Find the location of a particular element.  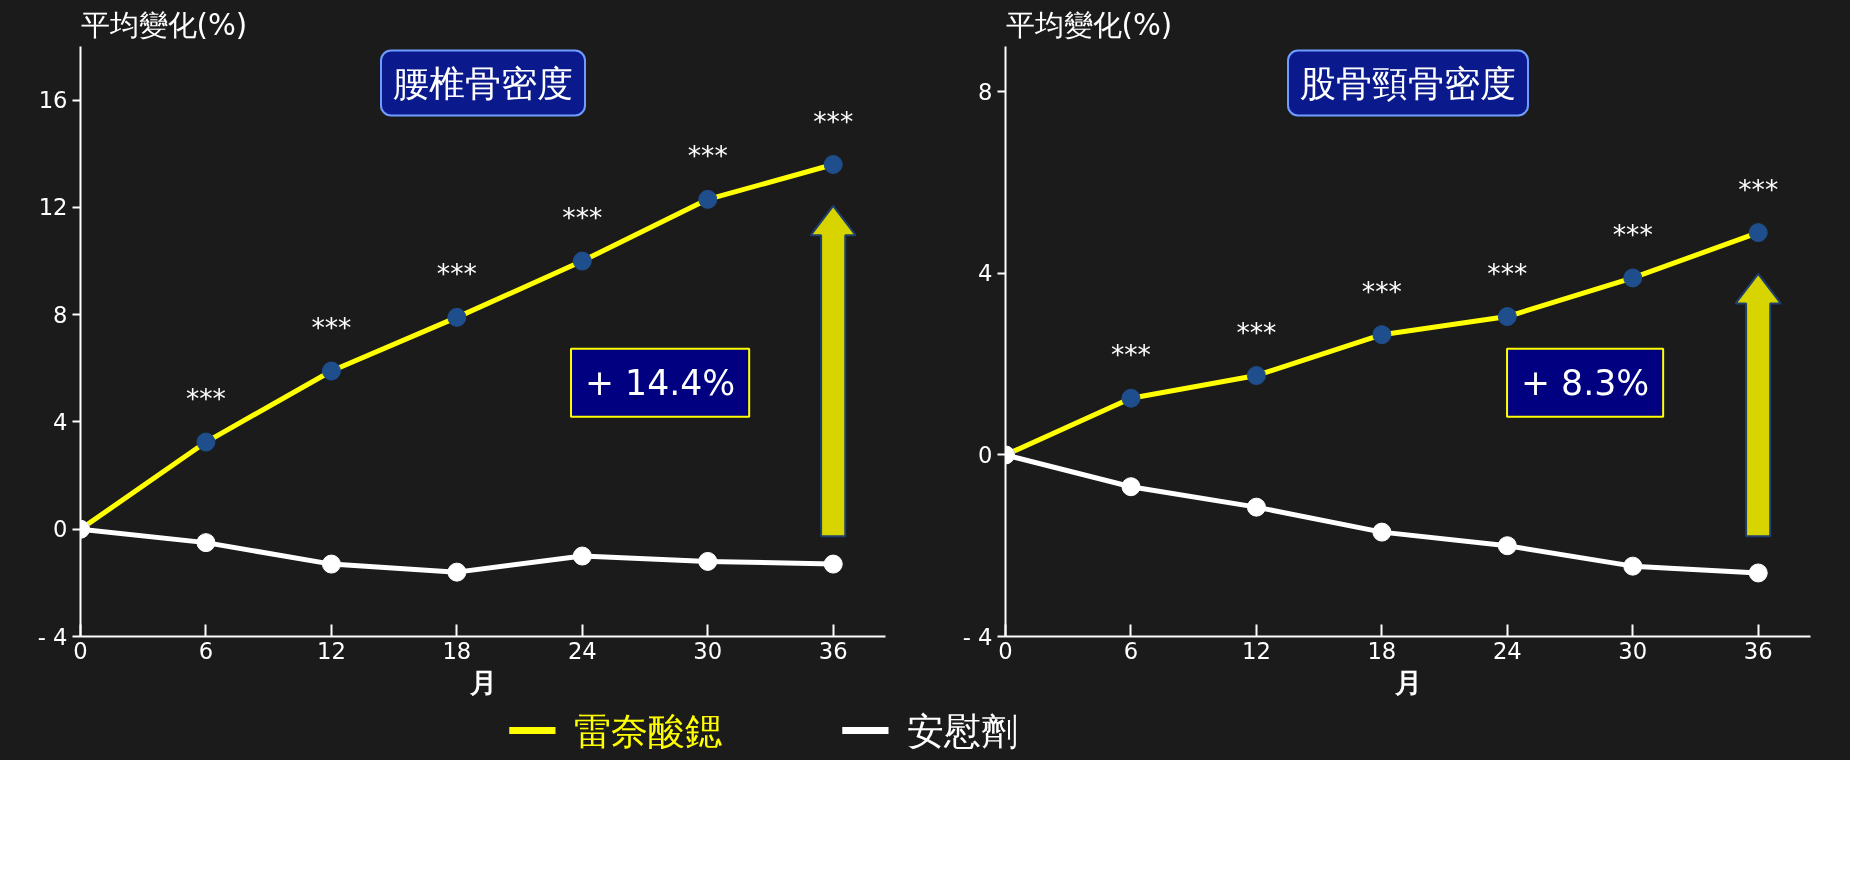

annotation: + 14.4% is located at coordinates (660, 382).